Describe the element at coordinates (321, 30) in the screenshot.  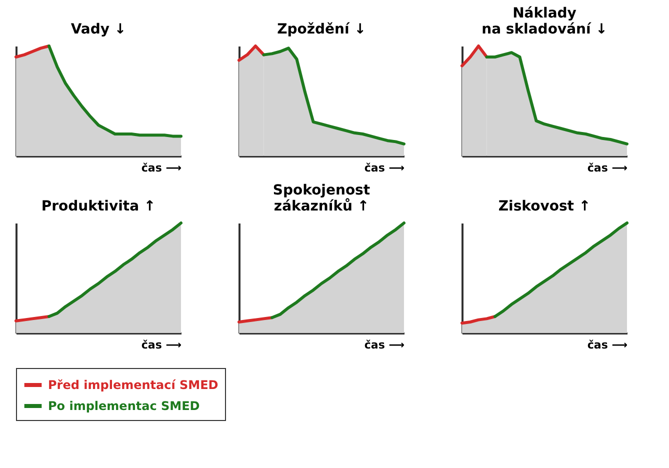
I see `chart-title: Zpoždění ↓` at that location.